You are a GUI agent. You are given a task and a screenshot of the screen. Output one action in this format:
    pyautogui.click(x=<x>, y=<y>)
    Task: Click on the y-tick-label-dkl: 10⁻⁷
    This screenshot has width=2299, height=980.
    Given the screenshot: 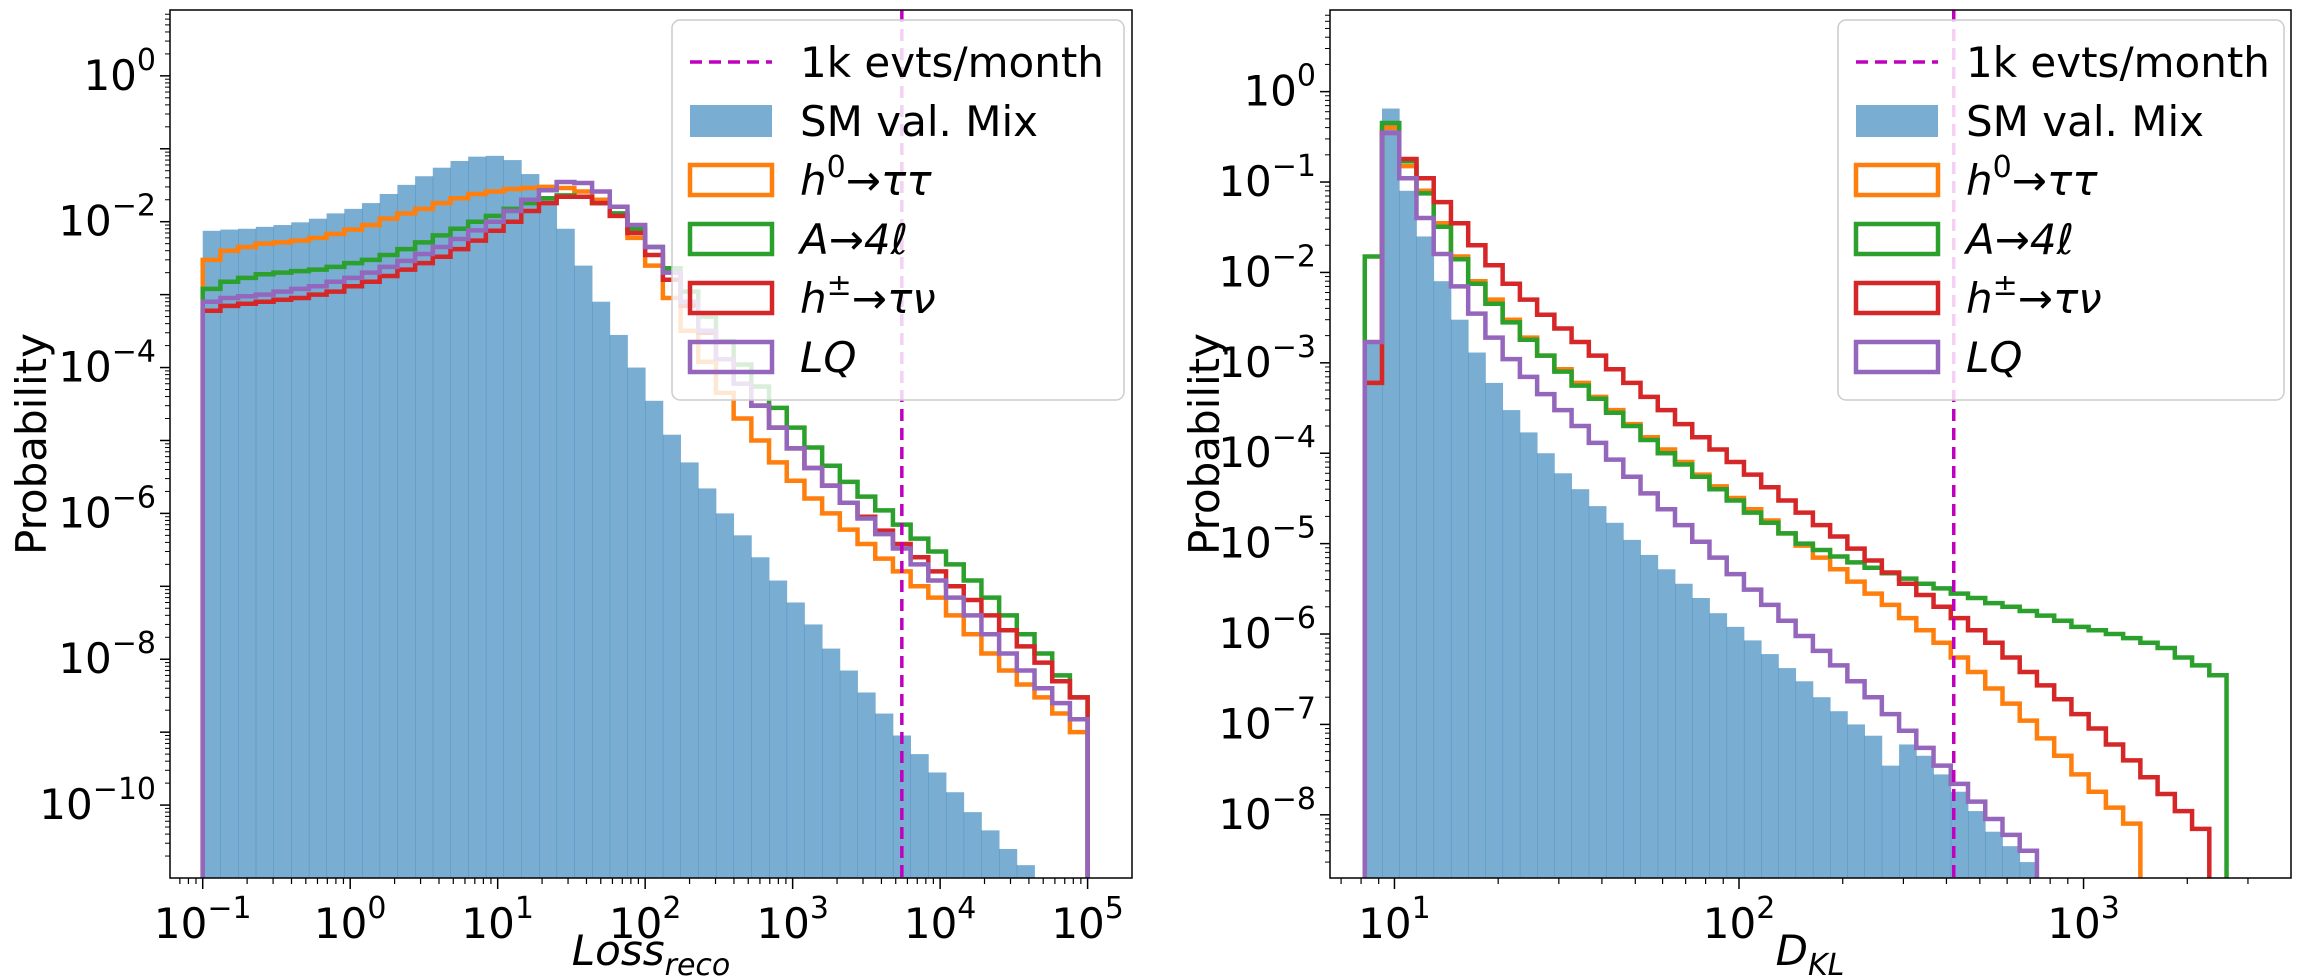 What is the action you would take?
    pyautogui.click(x=1267, y=719)
    